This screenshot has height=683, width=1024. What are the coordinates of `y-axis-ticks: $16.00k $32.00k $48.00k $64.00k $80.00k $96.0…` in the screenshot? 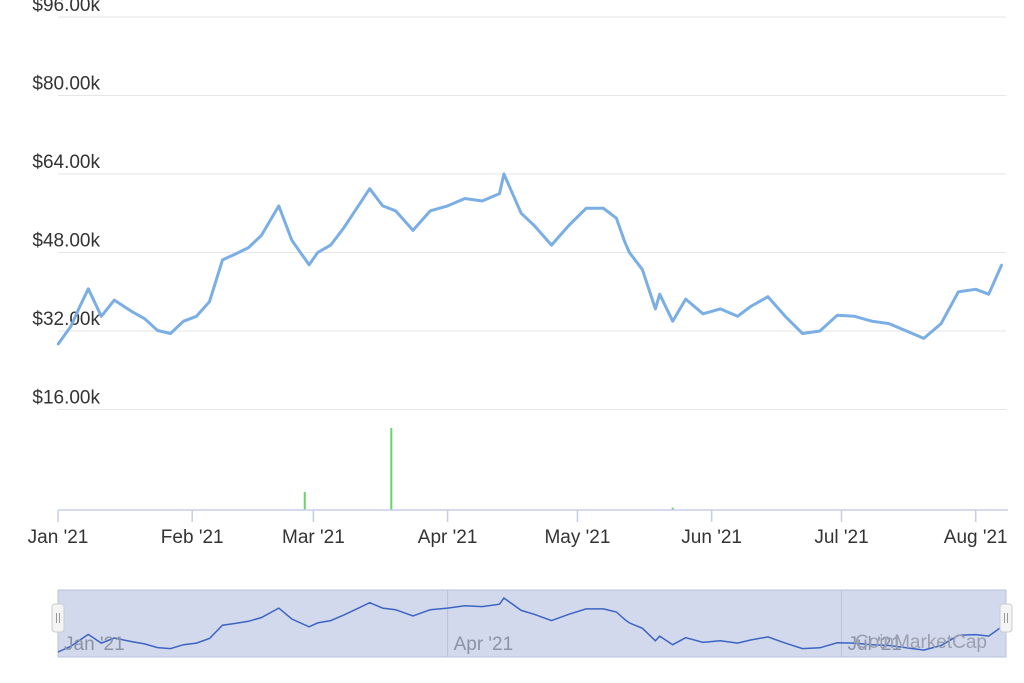 It's located at (66, 204).